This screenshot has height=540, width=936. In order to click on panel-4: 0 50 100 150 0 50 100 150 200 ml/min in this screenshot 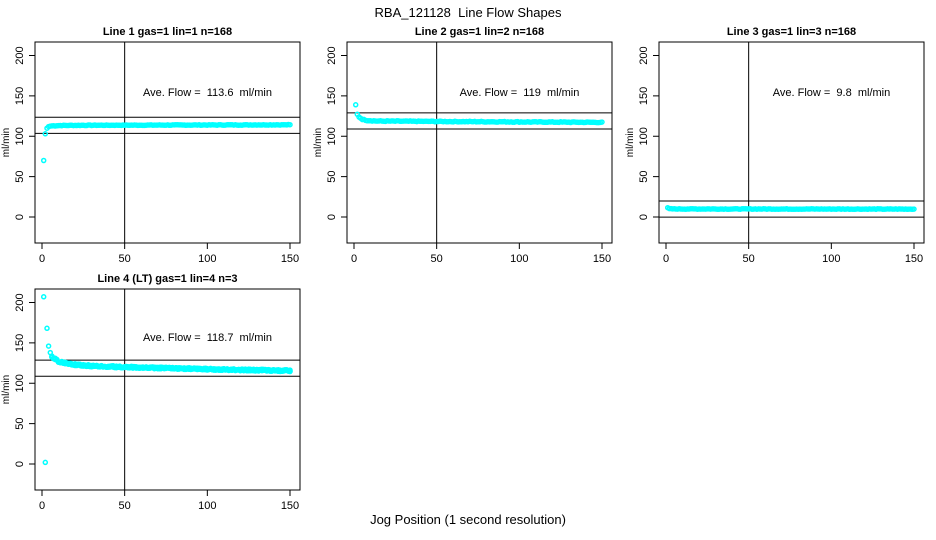, I will do `click(151, 400)`.